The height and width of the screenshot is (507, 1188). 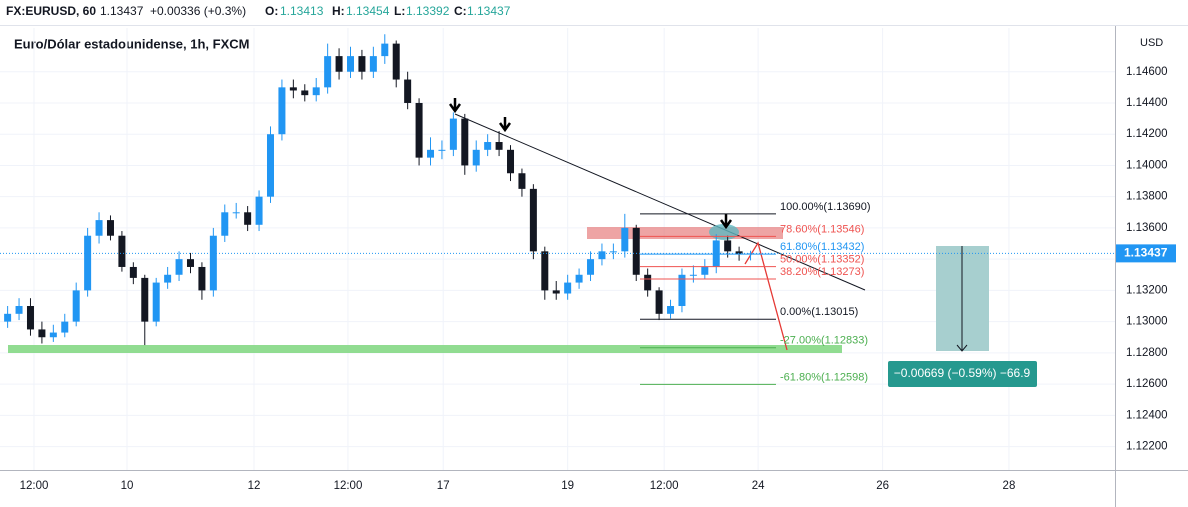 What do you see at coordinates (425, 349) in the screenshot?
I see `support-zone` at bounding box center [425, 349].